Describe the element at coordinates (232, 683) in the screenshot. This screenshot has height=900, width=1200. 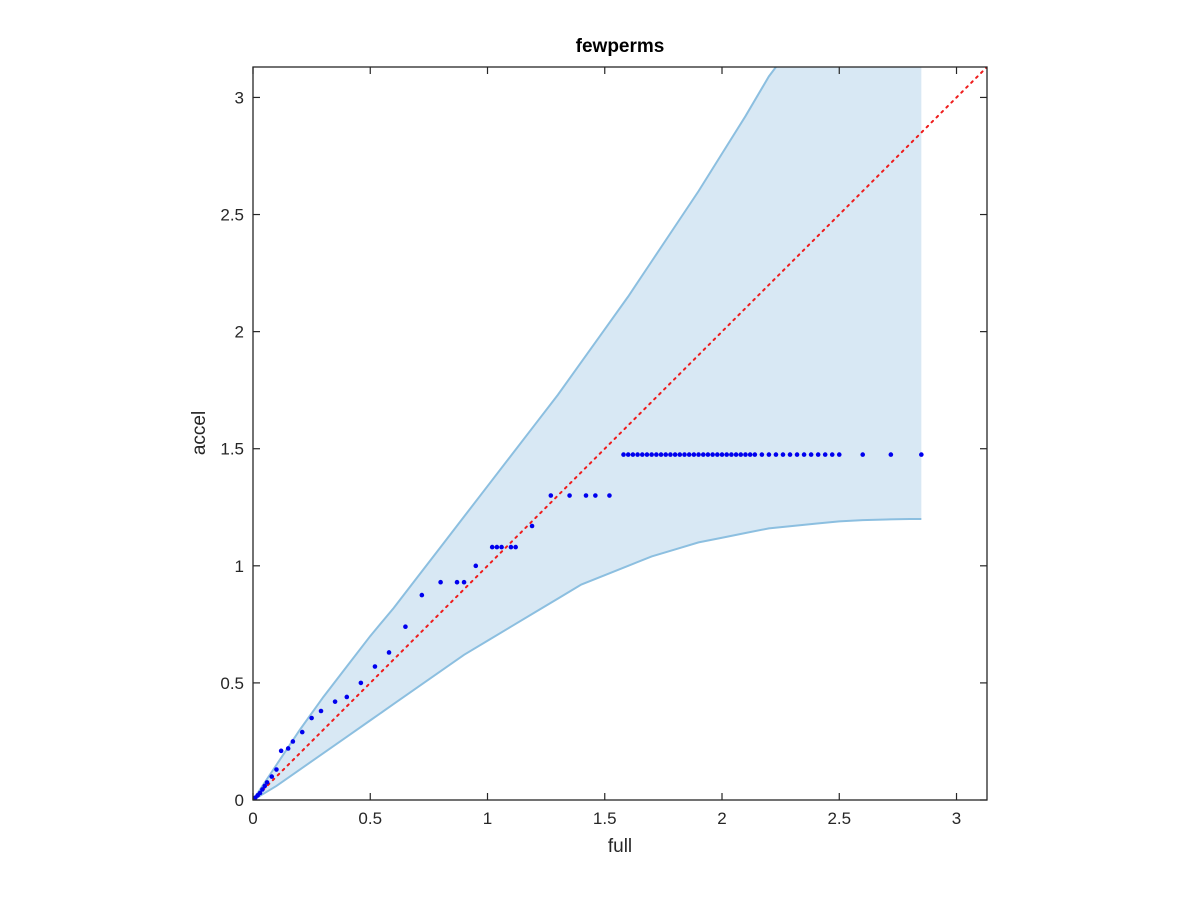
I see `y-tick-label: 0.5` at that location.